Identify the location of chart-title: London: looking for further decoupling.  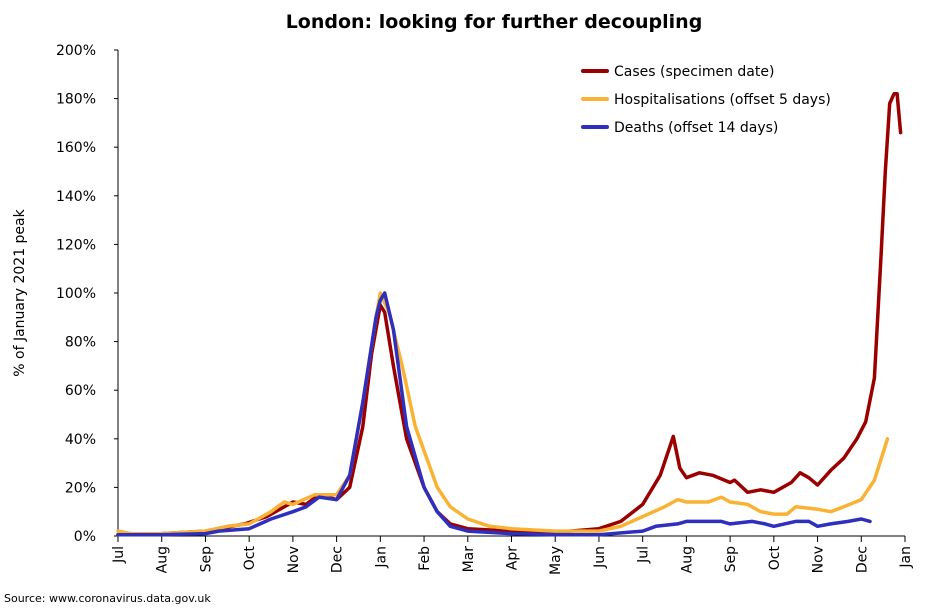
(494, 22).